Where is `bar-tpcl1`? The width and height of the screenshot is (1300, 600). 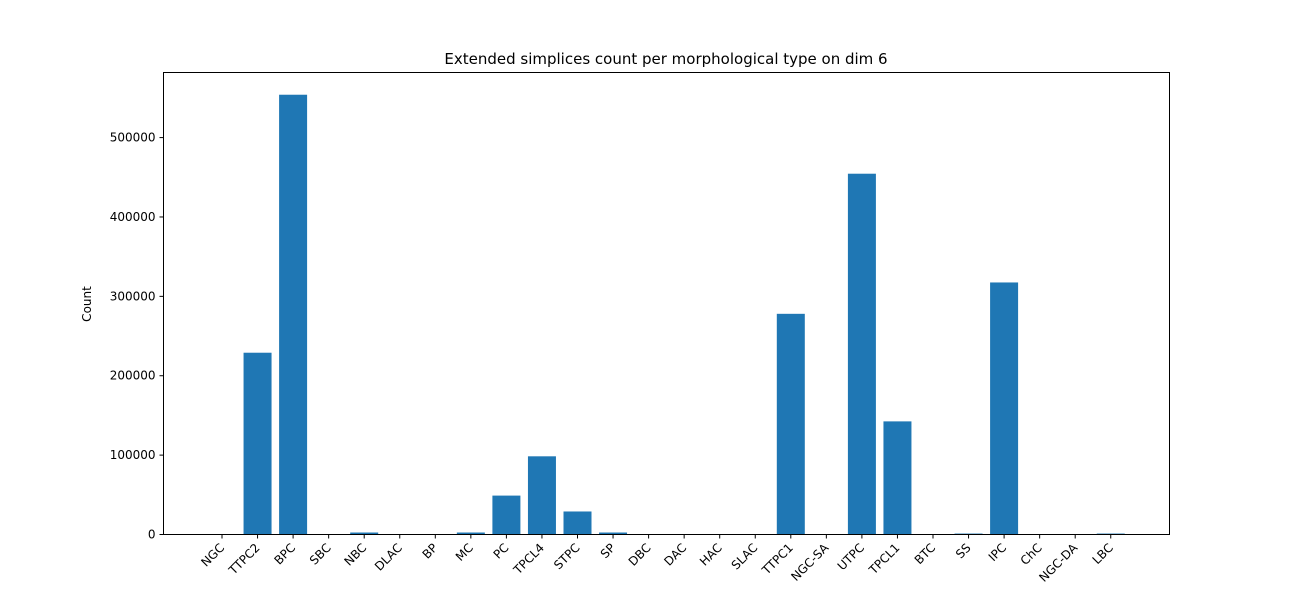
bar-tpcl1 is located at coordinates (897, 478).